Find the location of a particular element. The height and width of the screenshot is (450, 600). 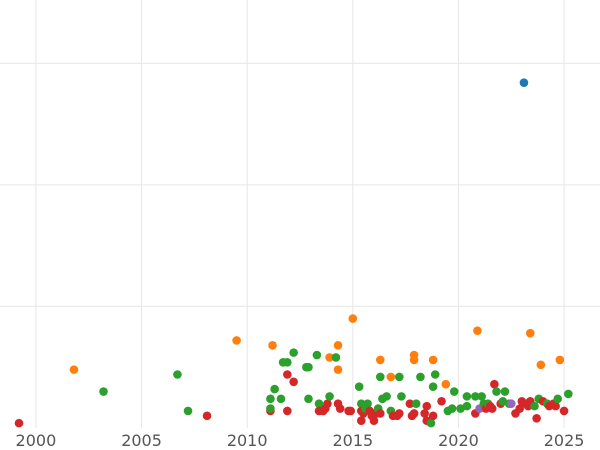

x-tick-label: 2000 is located at coordinates (36, 440).